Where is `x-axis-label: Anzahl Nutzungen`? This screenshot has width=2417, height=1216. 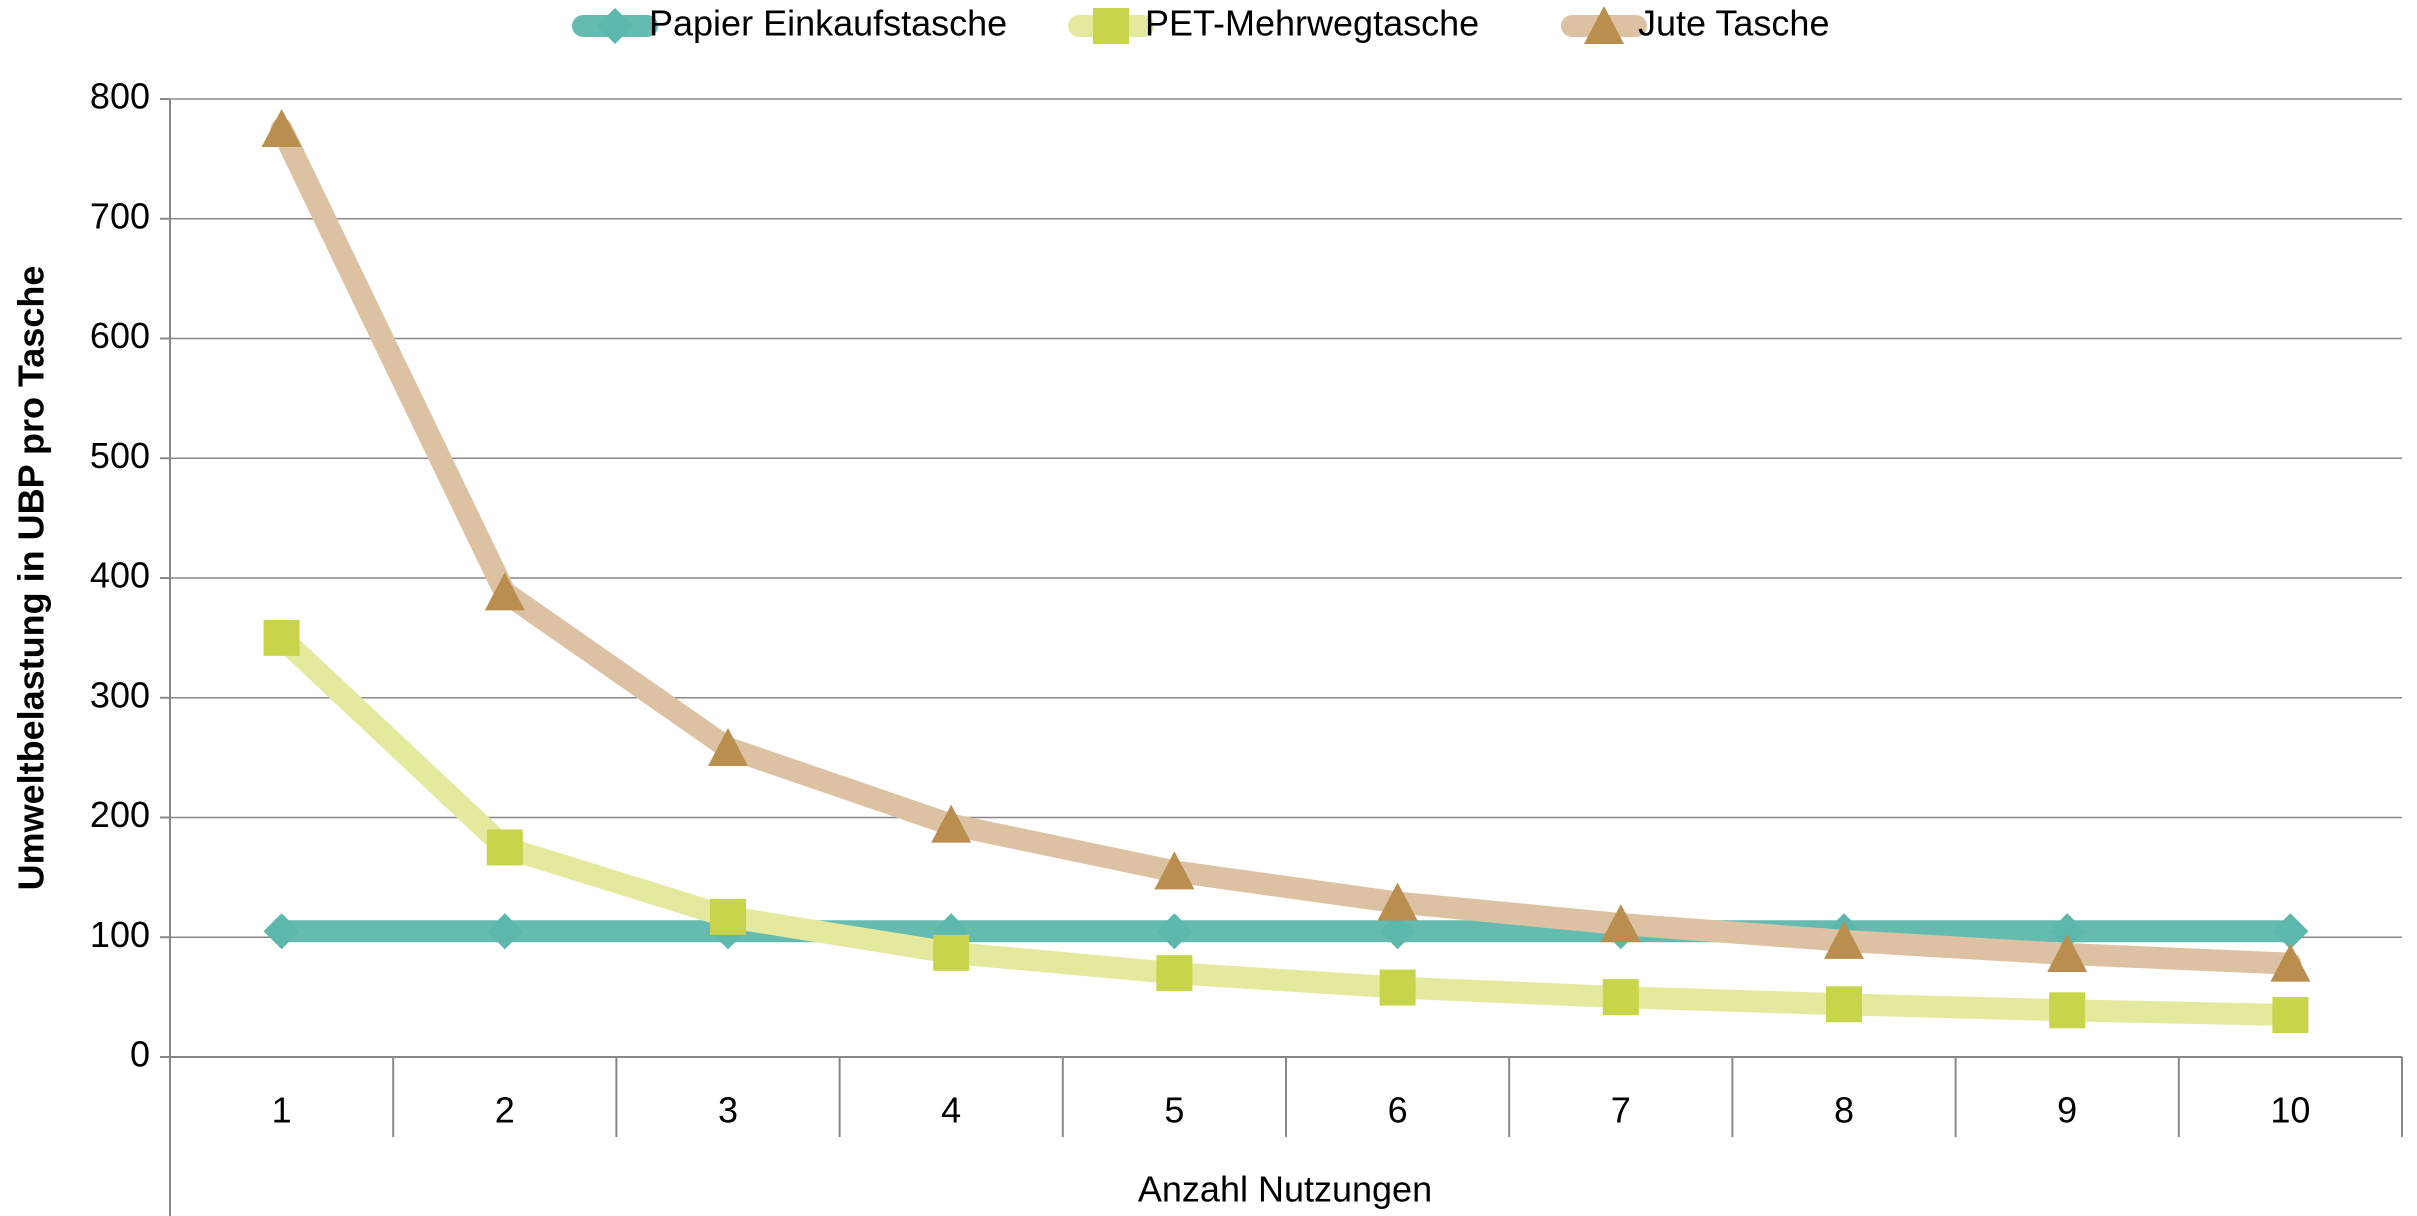 x-axis-label: Anzahl Nutzungen is located at coordinates (1285, 1189).